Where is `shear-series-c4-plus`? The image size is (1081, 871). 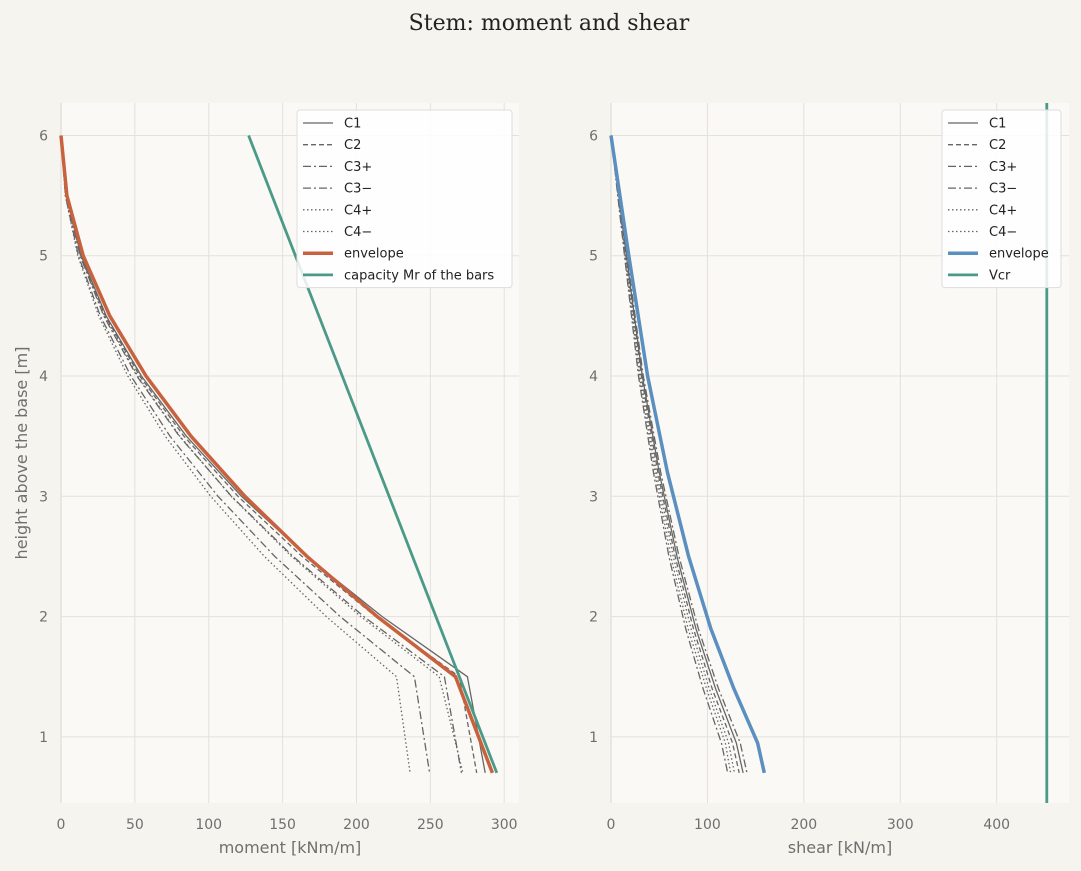
shear-series-c4-plus is located at coordinates (673, 454).